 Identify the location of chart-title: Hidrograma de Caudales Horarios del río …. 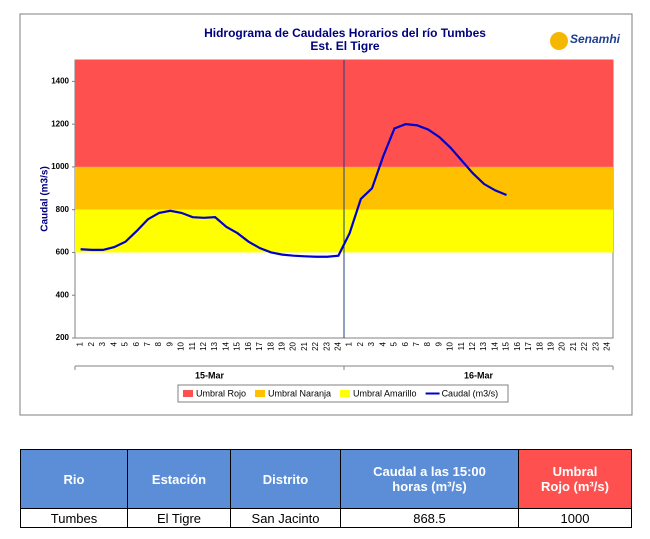
(345, 33).